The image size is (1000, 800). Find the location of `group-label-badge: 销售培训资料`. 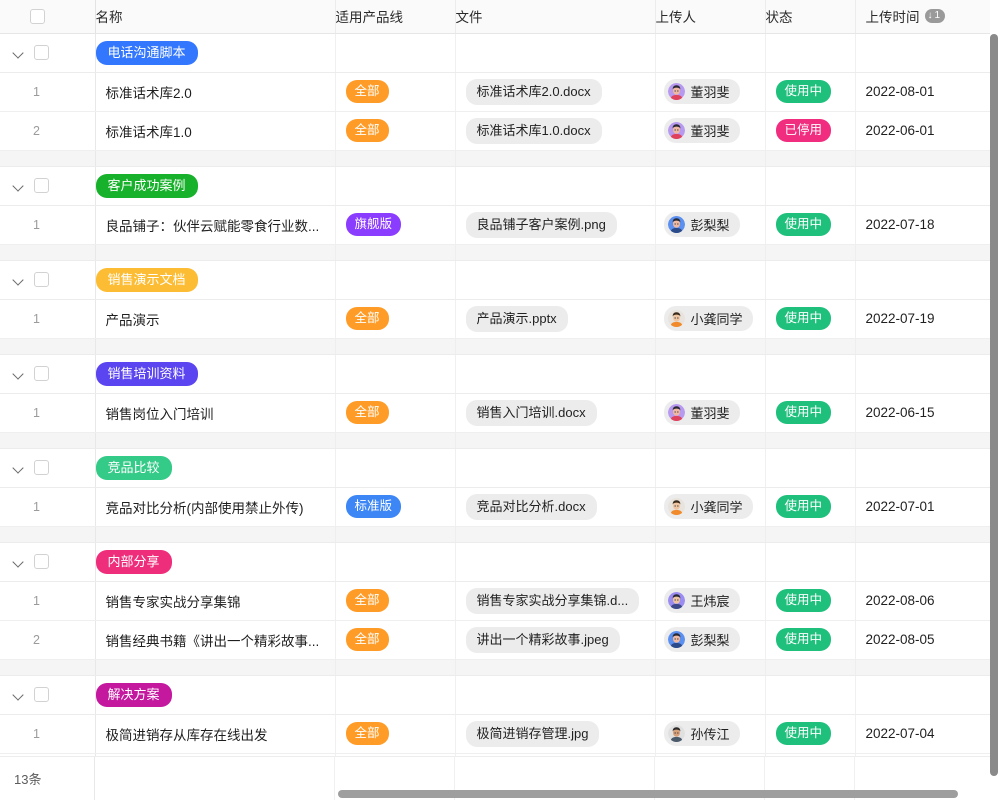

group-label-badge: 销售培训资料 is located at coordinates (146, 373).